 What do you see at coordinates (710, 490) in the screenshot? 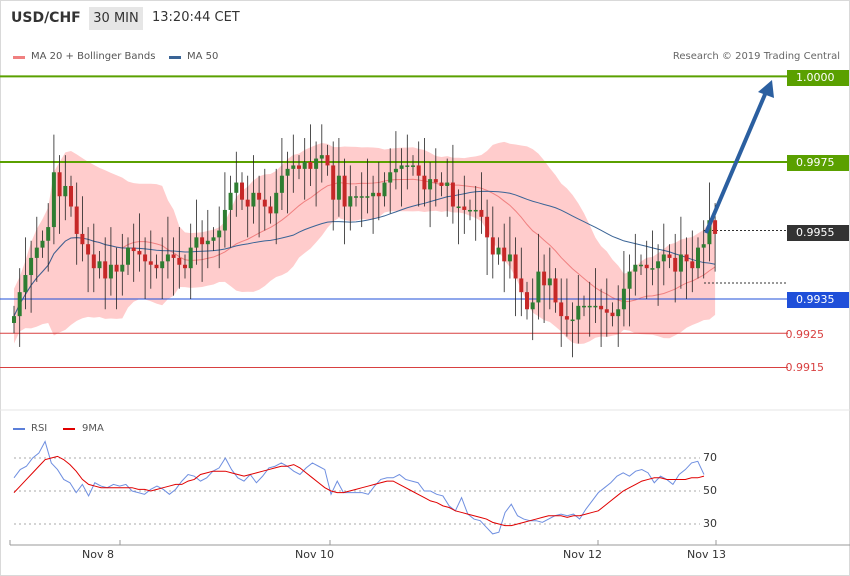
I see `rsi-tick-50: 50` at bounding box center [710, 490].